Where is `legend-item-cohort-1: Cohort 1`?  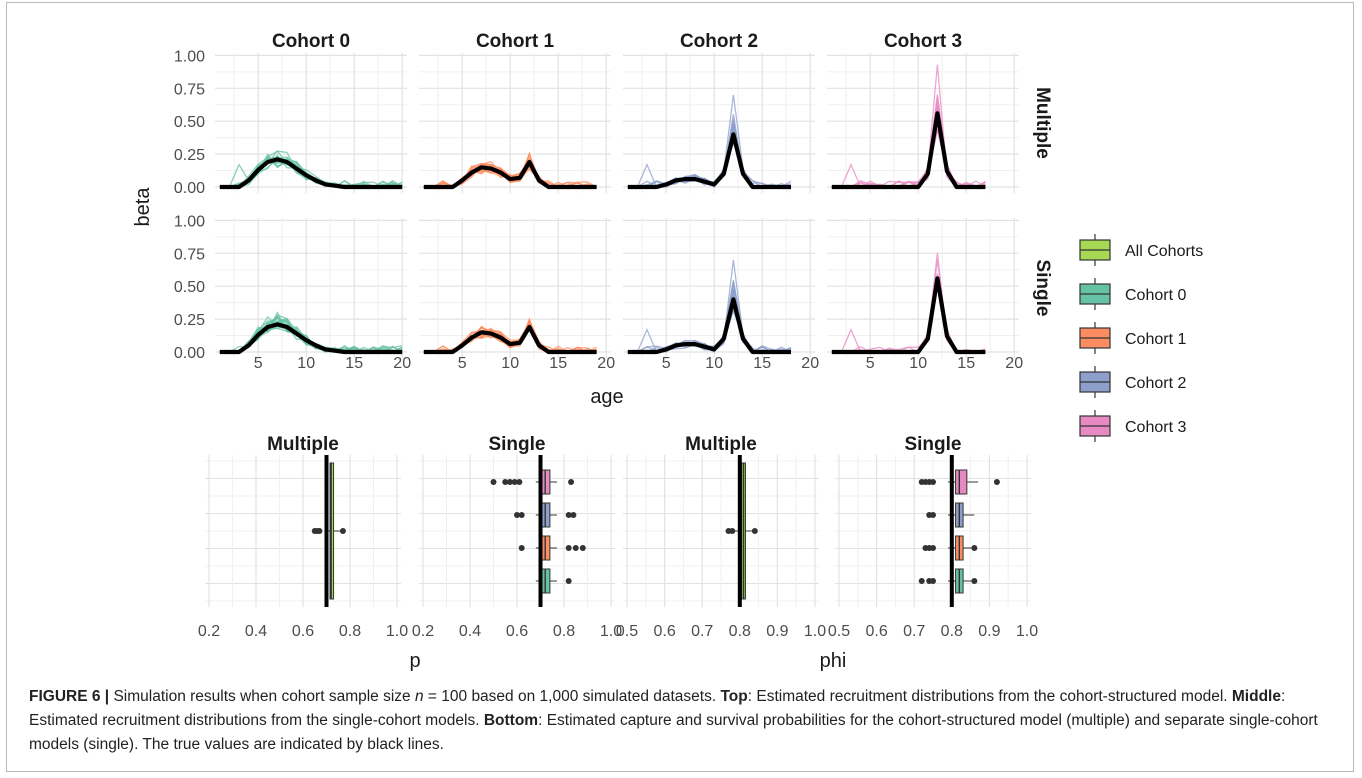 legend-item-cohort-1: Cohort 1 is located at coordinates (1132, 338).